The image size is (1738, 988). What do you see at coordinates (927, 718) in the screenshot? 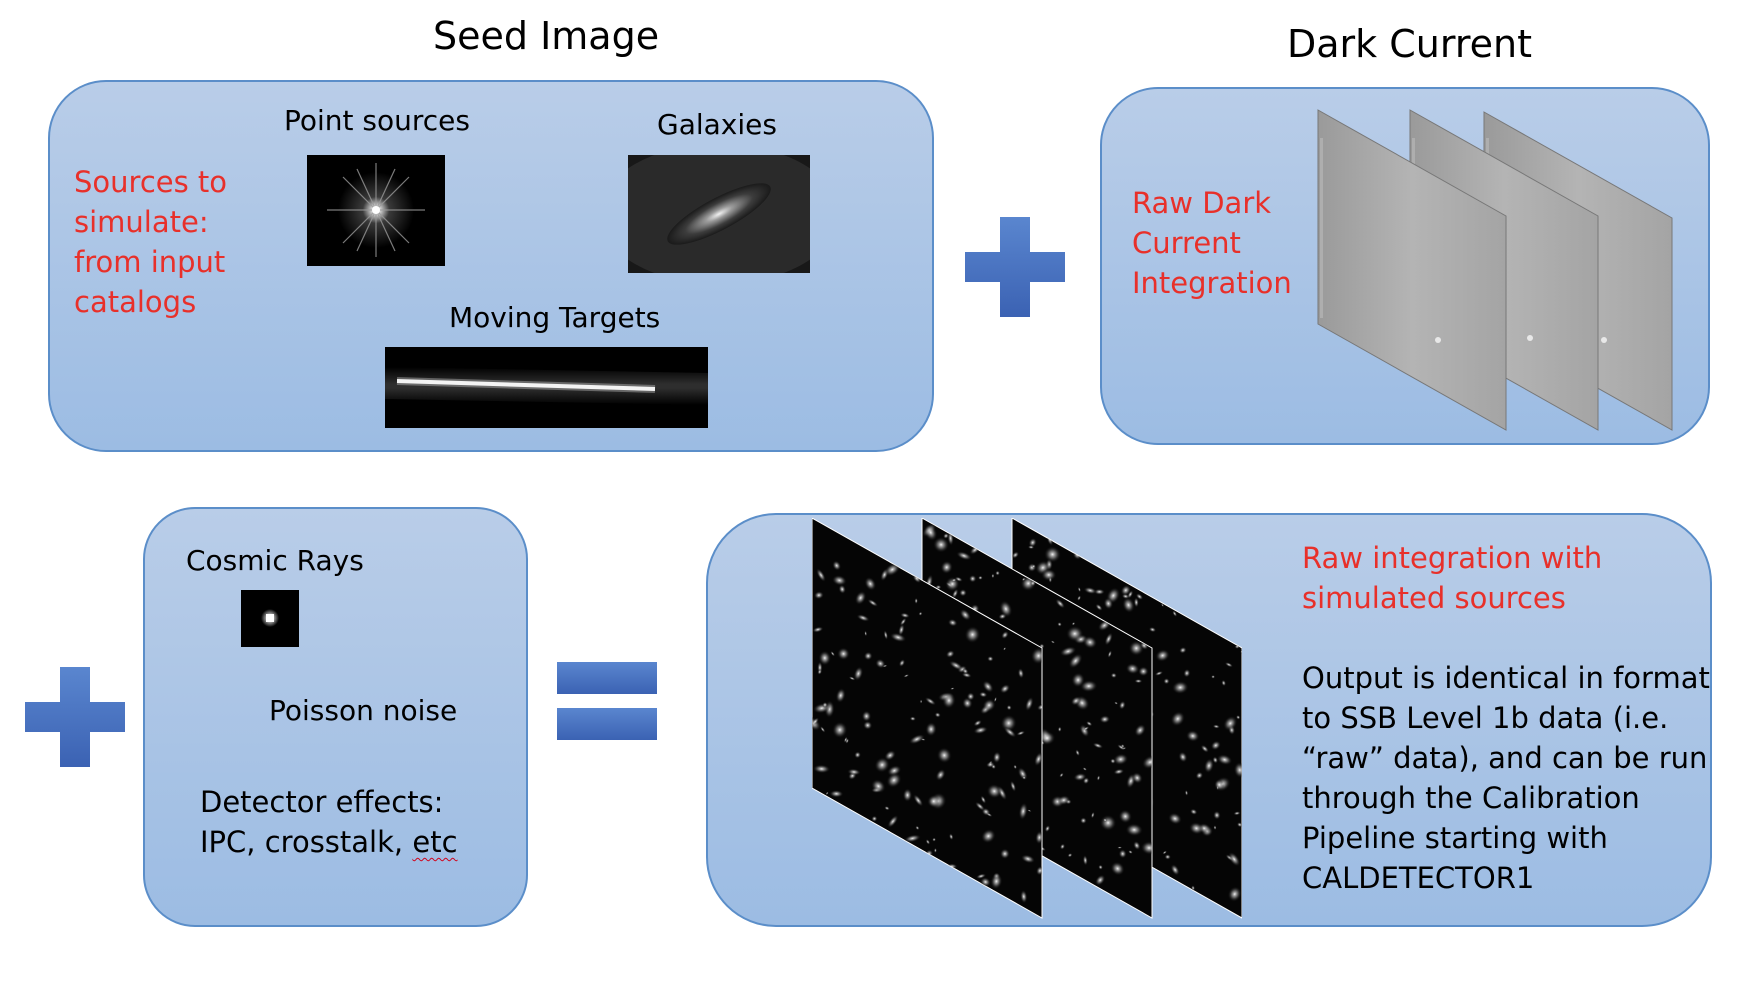
I see `output-frame` at bounding box center [927, 718].